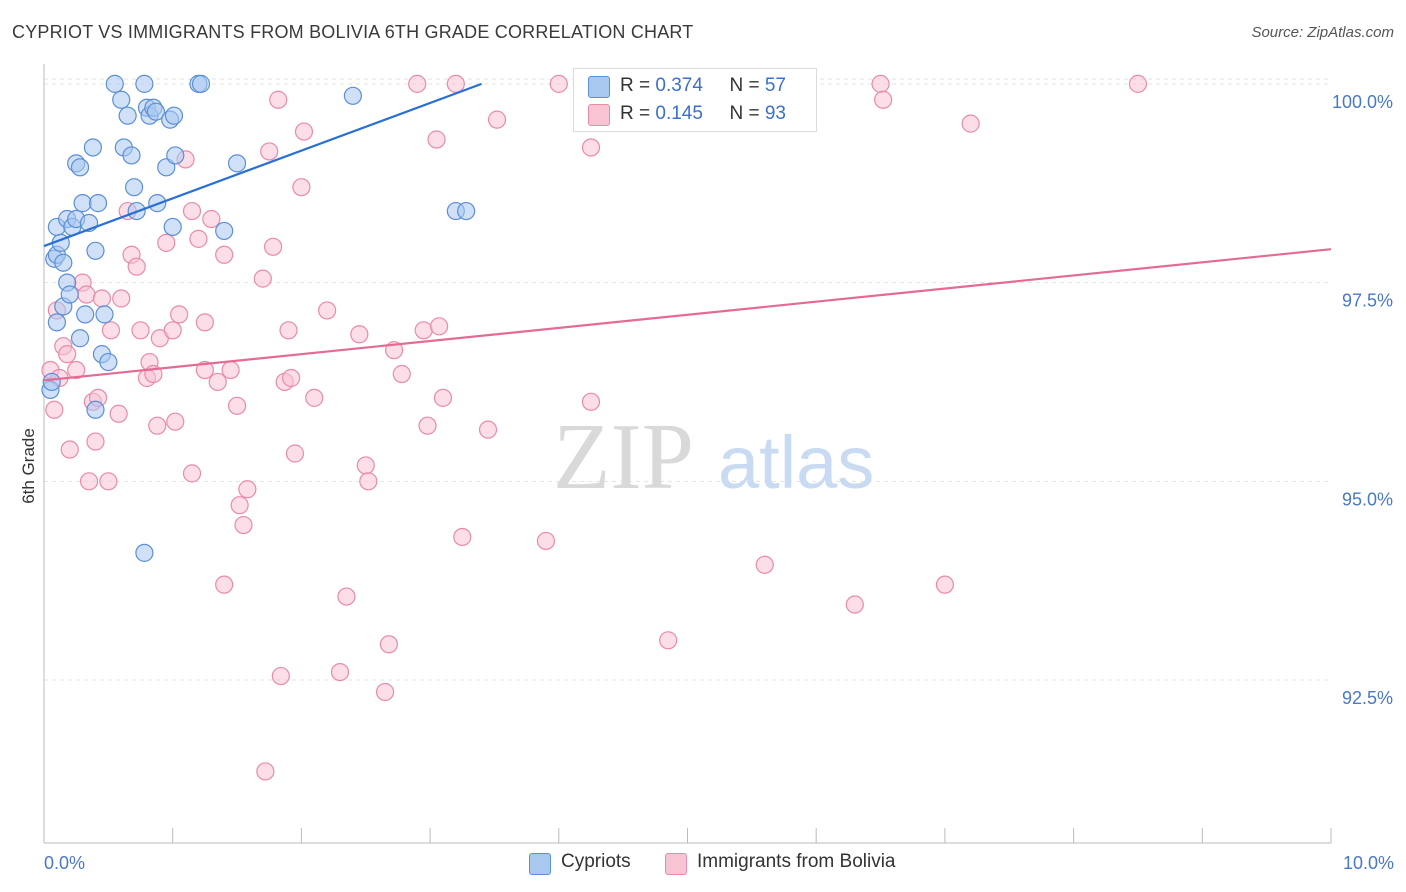  What do you see at coordinates (676, 864) in the screenshot?
I see `bottom-swatch-pink` at bounding box center [676, 864].